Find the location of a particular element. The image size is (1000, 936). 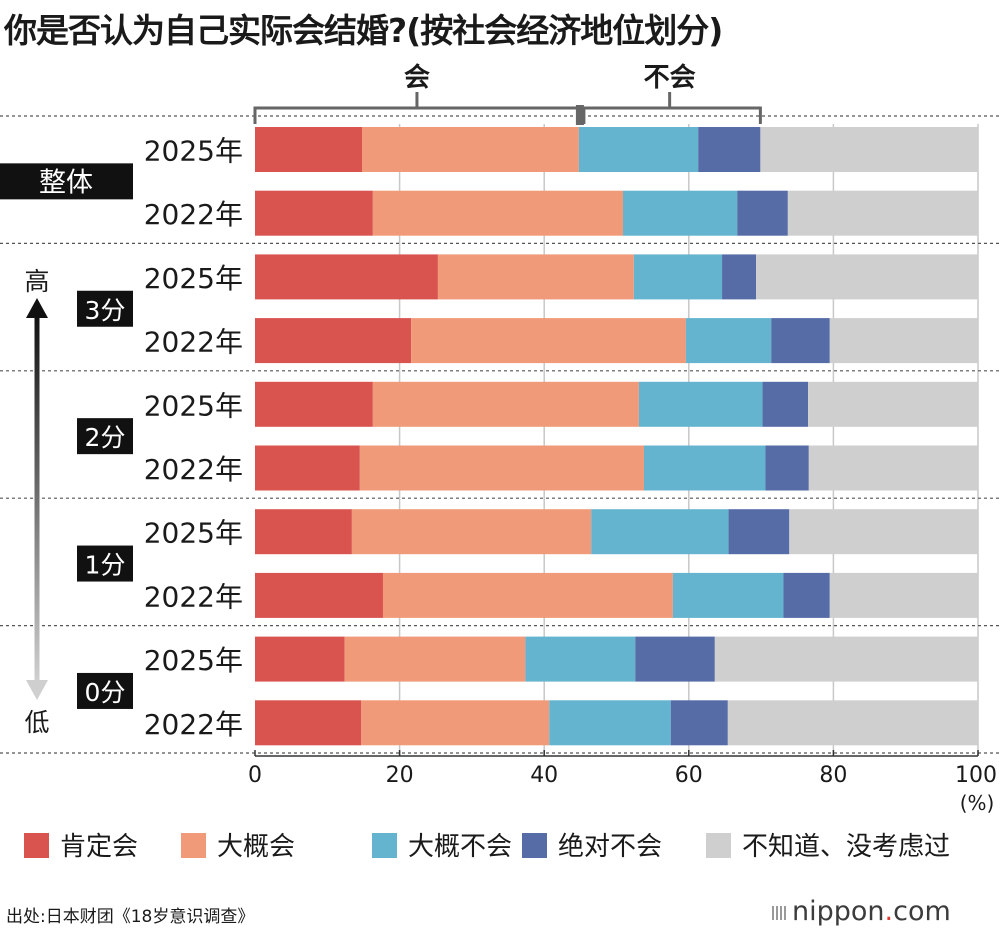

brand-logo: nippon.com is located at coordinates (861, 911).